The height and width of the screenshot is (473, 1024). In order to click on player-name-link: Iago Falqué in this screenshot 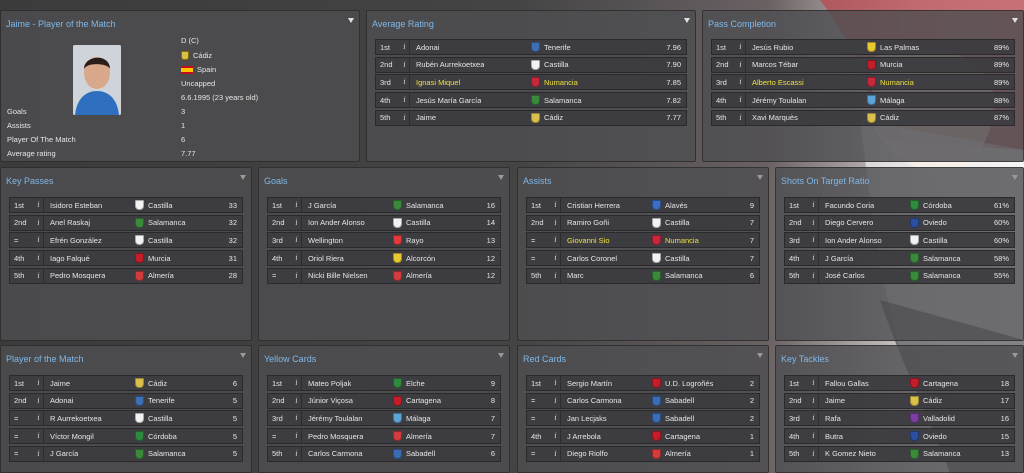, I will do `click(70, 258)`.